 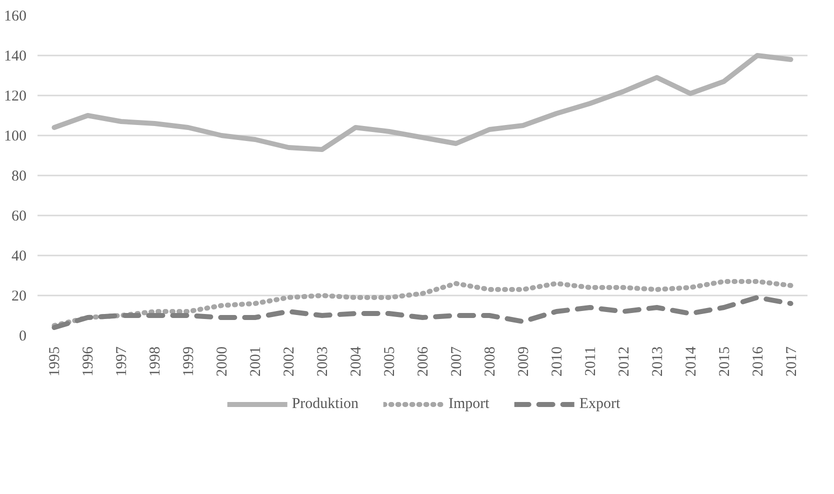 What do you see at coordinates (189, 361) in the screenshot?
I see `x-tick-label: 1999` at bounding box center [189, 361].